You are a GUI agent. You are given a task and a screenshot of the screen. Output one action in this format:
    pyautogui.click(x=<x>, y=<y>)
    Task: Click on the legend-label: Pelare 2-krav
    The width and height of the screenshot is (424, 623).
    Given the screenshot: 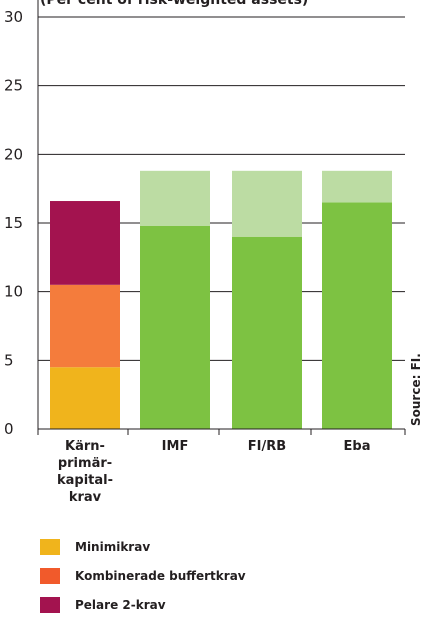 What is the action you would take?
    pyautogui.click(x=120, y=605)
    